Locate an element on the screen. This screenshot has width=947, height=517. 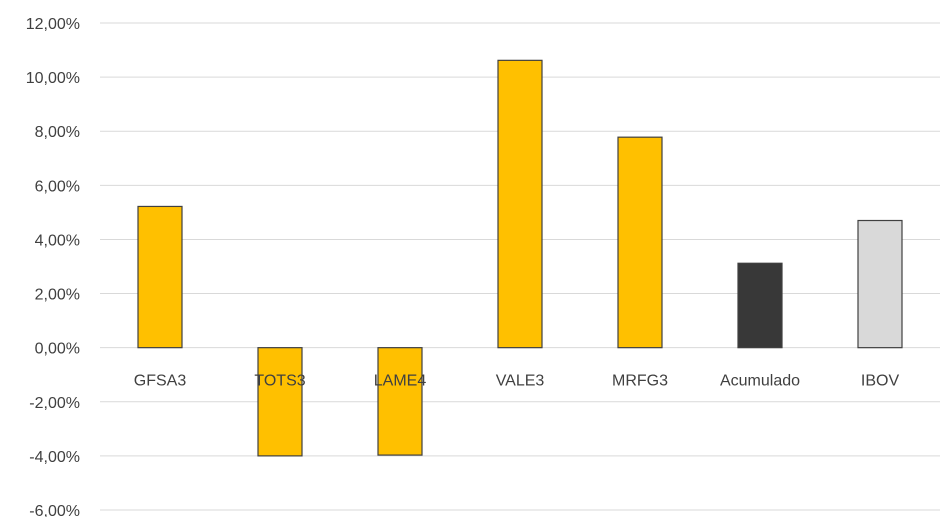
category-label: Acumulado is located at coordinates (760, 381).